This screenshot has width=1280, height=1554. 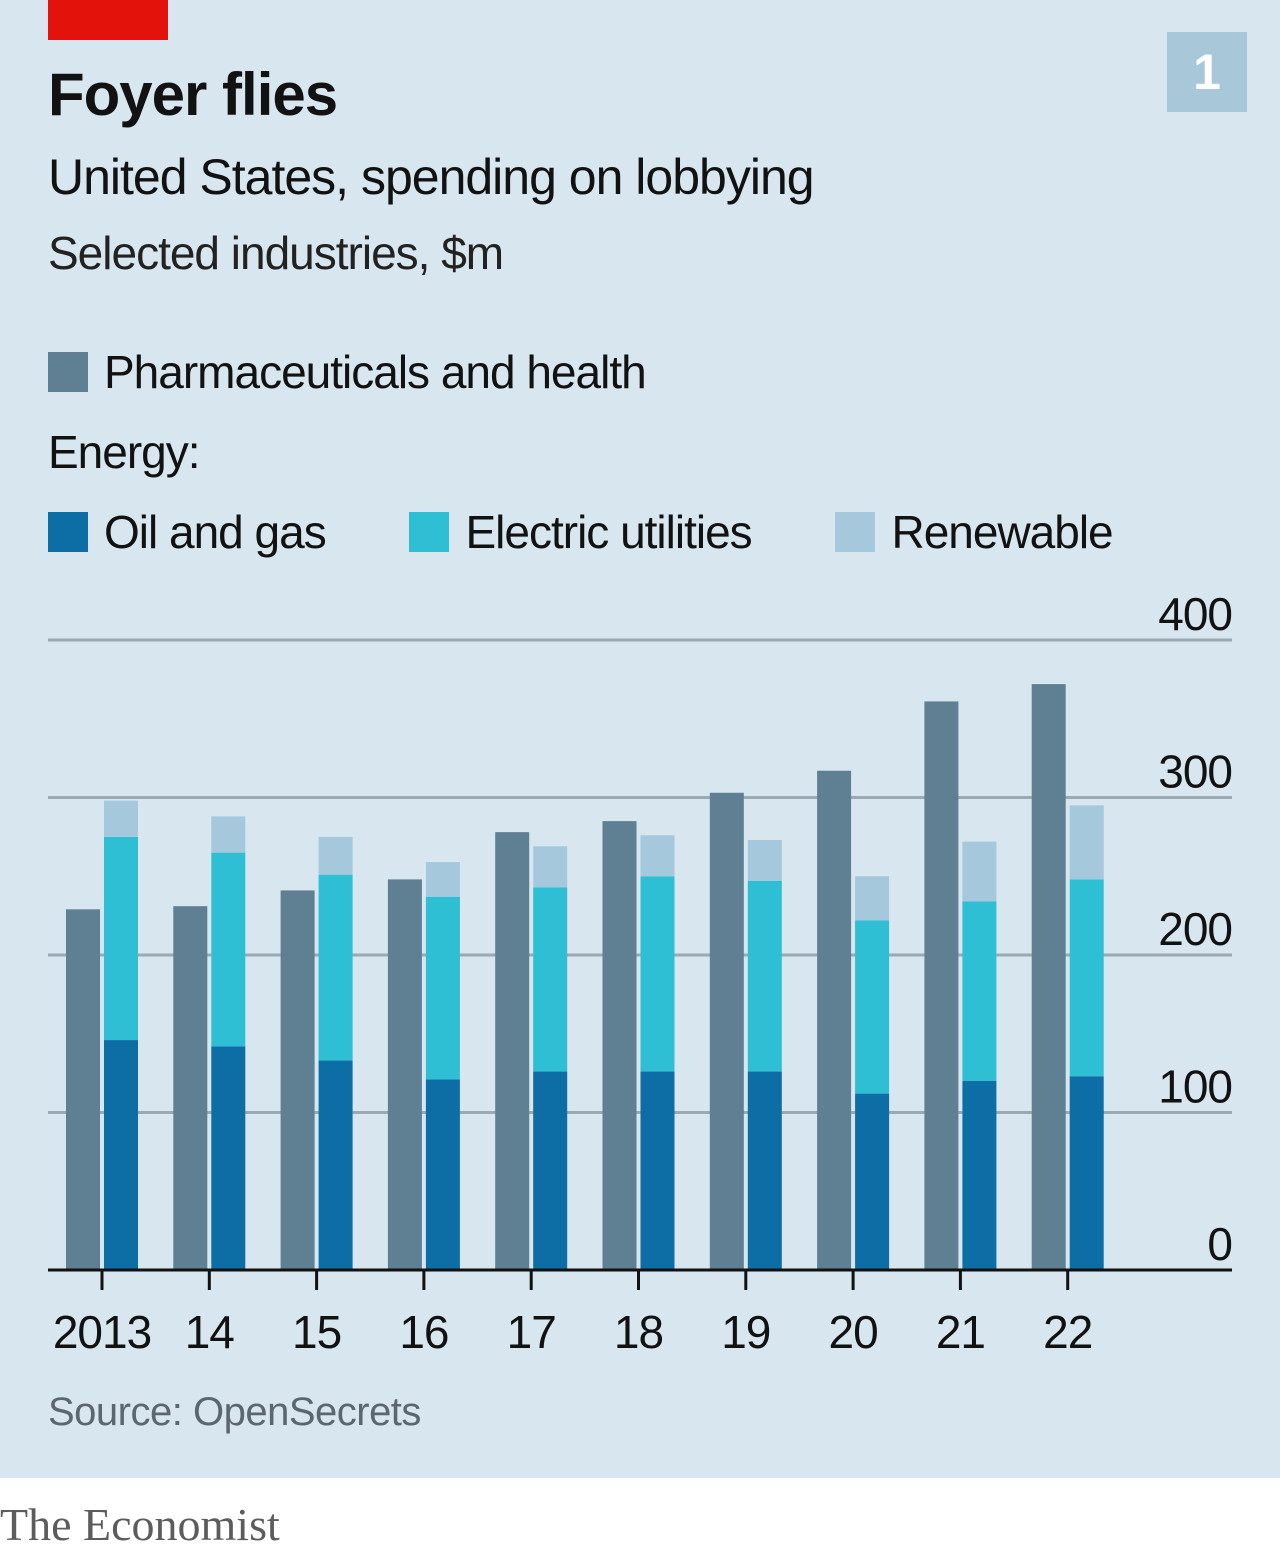 What do you see at coordinates (855, 532) in the screenshot?
I see `legend-swatch-renewable` at bounding box center [855, 532].